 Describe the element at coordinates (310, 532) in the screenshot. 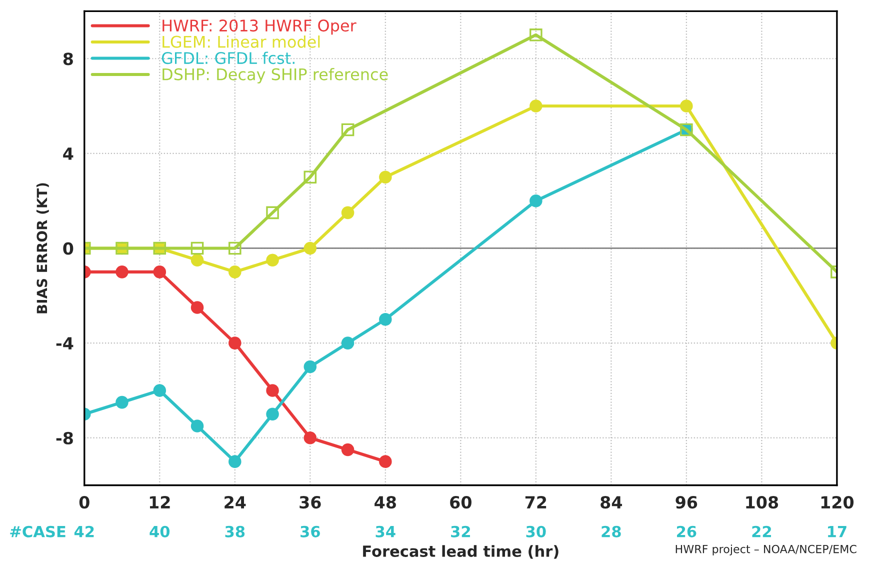

I see `text: 36` at that location.